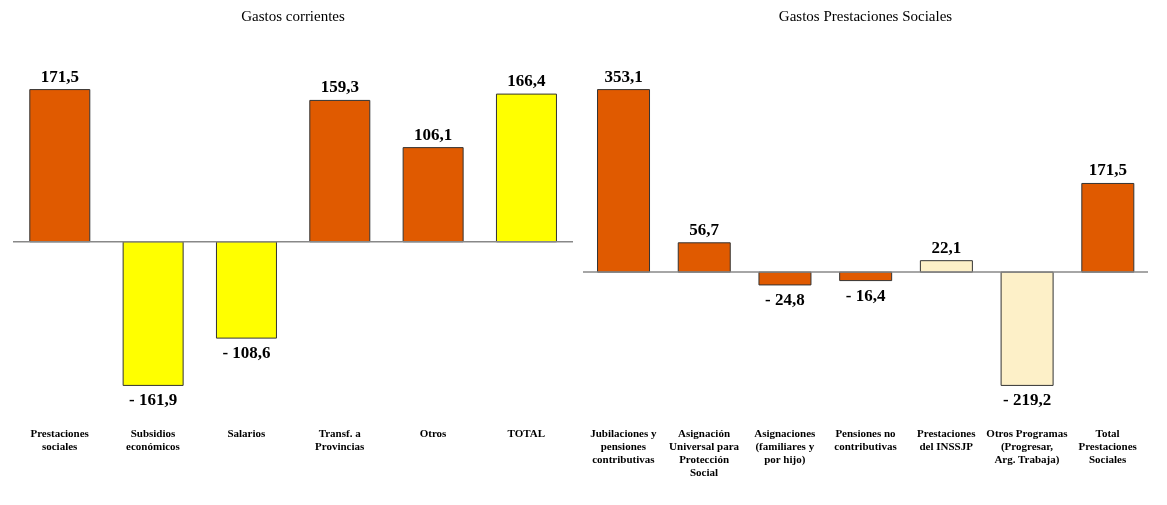 Image resolution: width=1167 pixels, height=505 pixels. I want to click on data-label: 166,4, so click(527, 81).